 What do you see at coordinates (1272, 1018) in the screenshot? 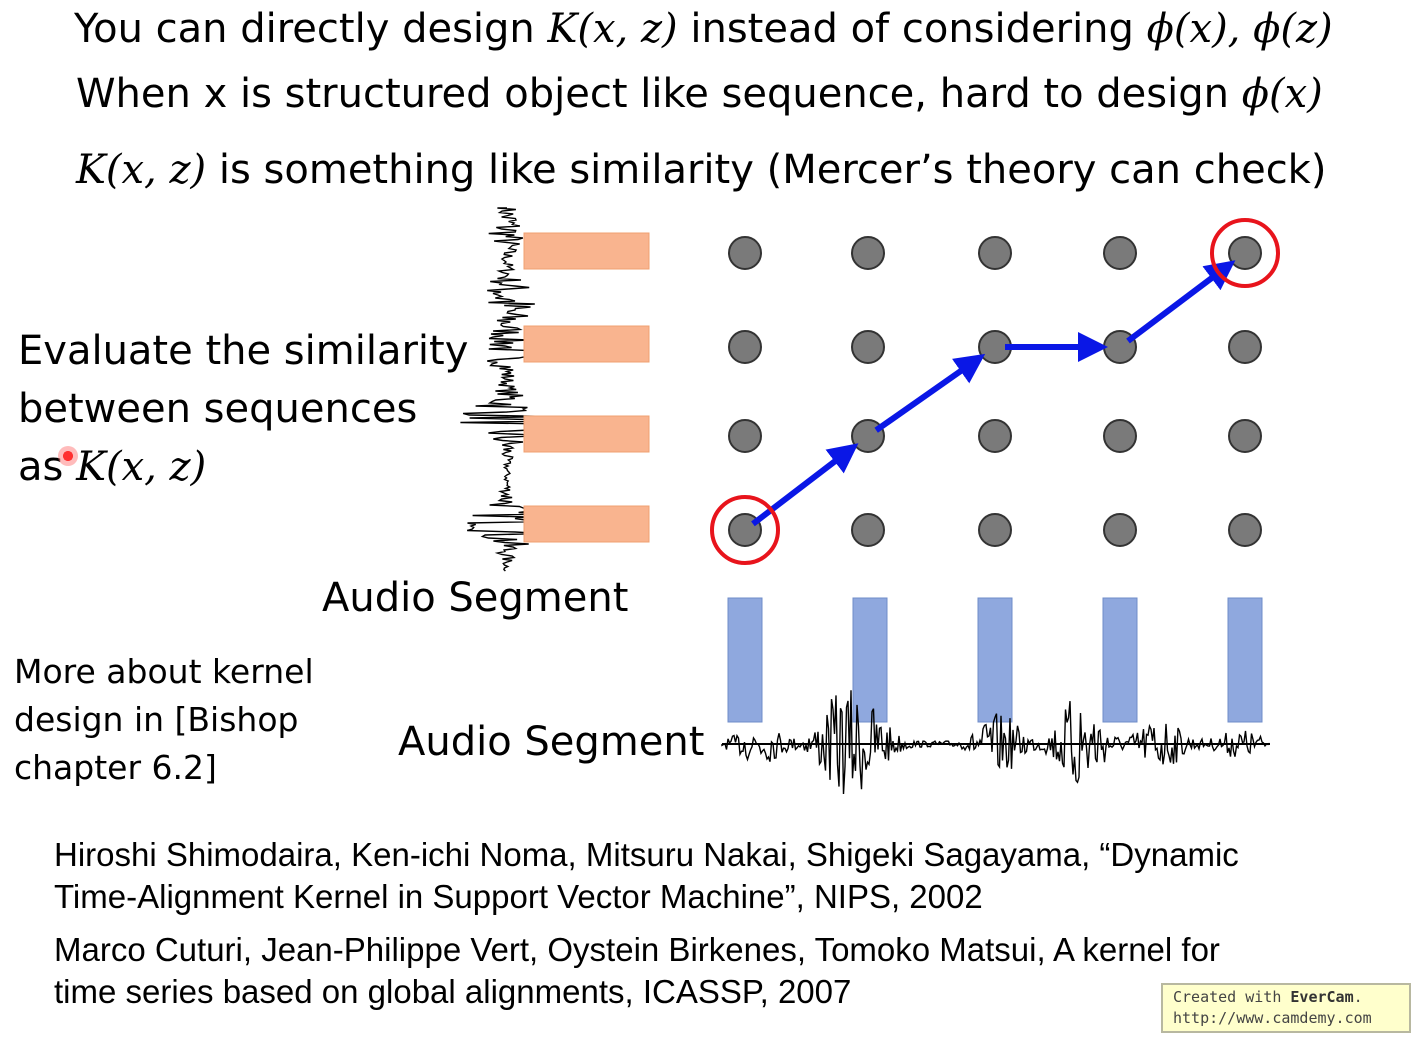
I see `watermark-url: http://www.camdemy.com` at bounding box center [1272, 1018].